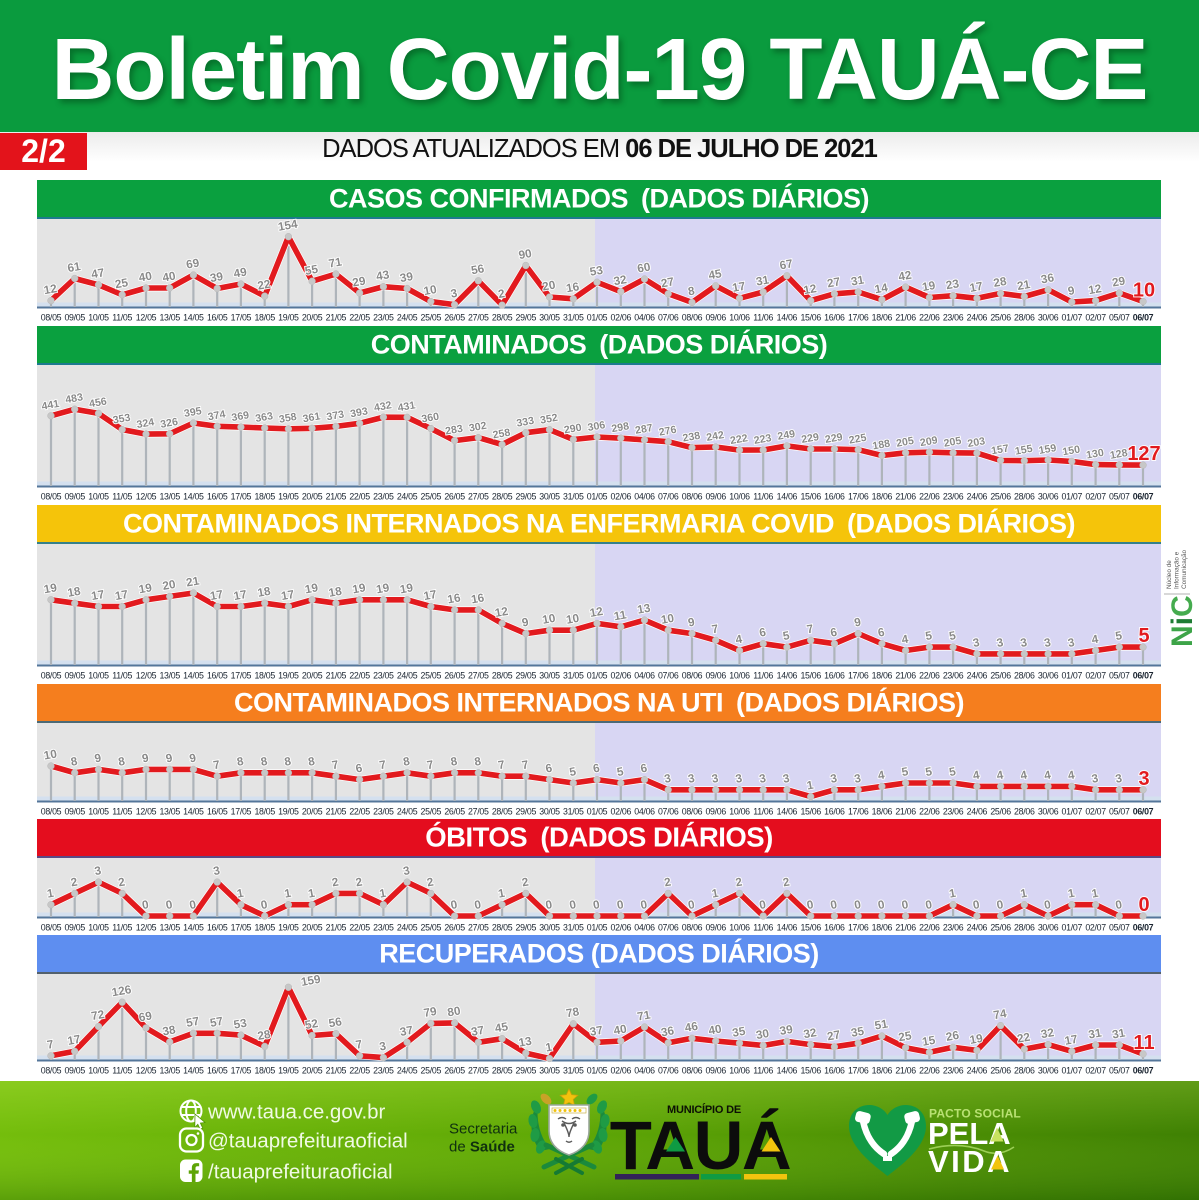  Describe the element at coordinates (700, 1145) in the screenshot. I see `svg-text: TAUÁ` at that location.